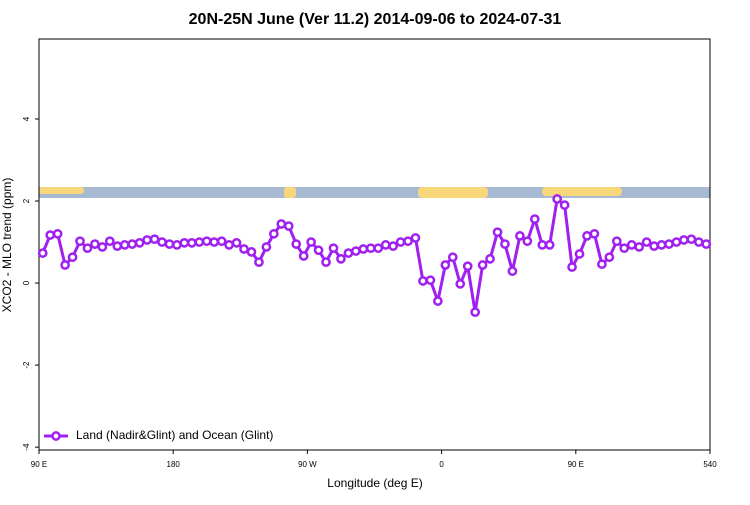 This screenshot has width=750, height=505. I want to click on y-tick-label: 0, so click(26, 282).